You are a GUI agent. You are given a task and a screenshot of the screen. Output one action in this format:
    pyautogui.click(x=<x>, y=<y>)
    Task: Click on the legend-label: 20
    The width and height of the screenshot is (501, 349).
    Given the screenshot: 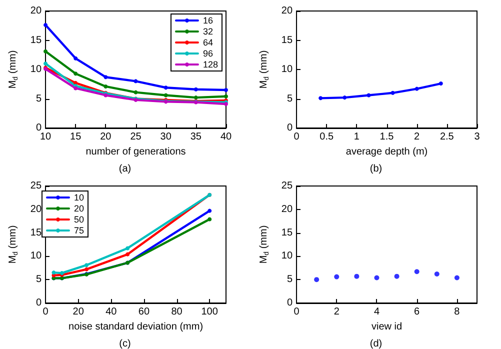 What is the action you would take?
    pyautogui.click(x=79, y=209)
    